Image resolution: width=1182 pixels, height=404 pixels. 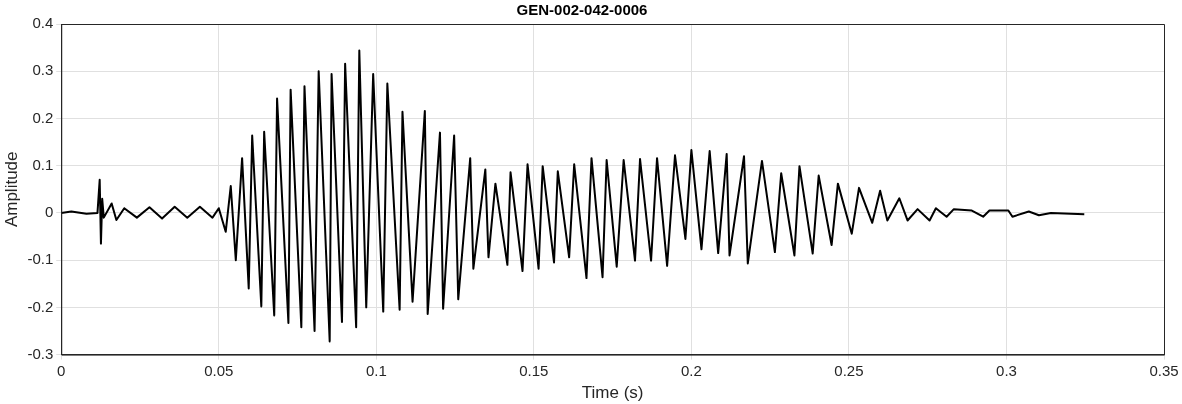 I want to click on y-tick-label: 0, so click(x=49, y=212).